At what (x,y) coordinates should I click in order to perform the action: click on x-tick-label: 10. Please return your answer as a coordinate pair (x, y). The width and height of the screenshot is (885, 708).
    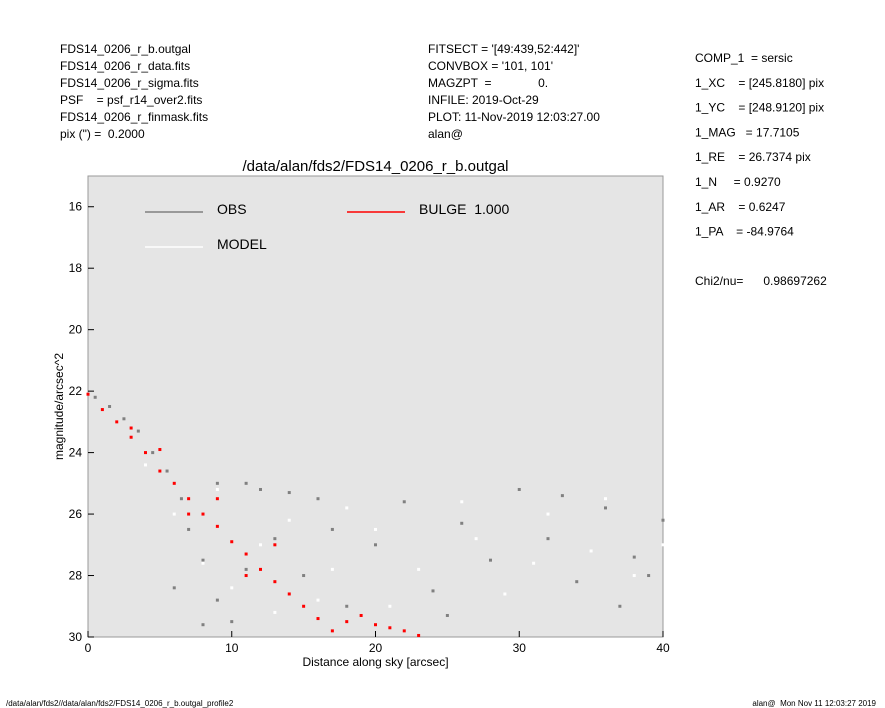
    Looking at the image, I should click on (232, 648).